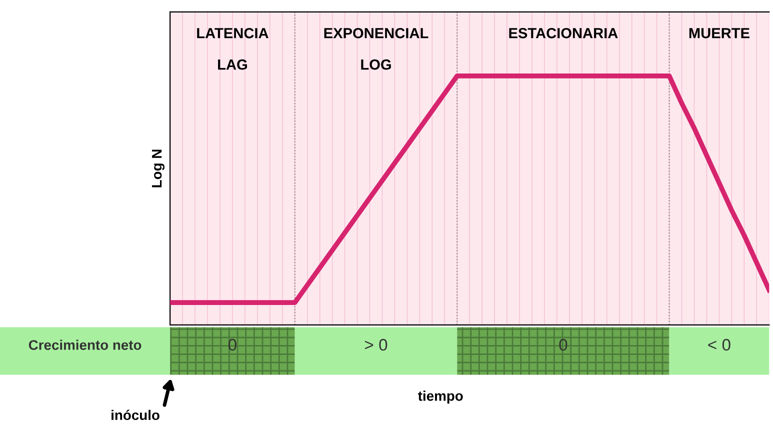 The height and width of the screenshot is (427, 773). I want to click on text: Crecimiento neto, so click(85, 345).